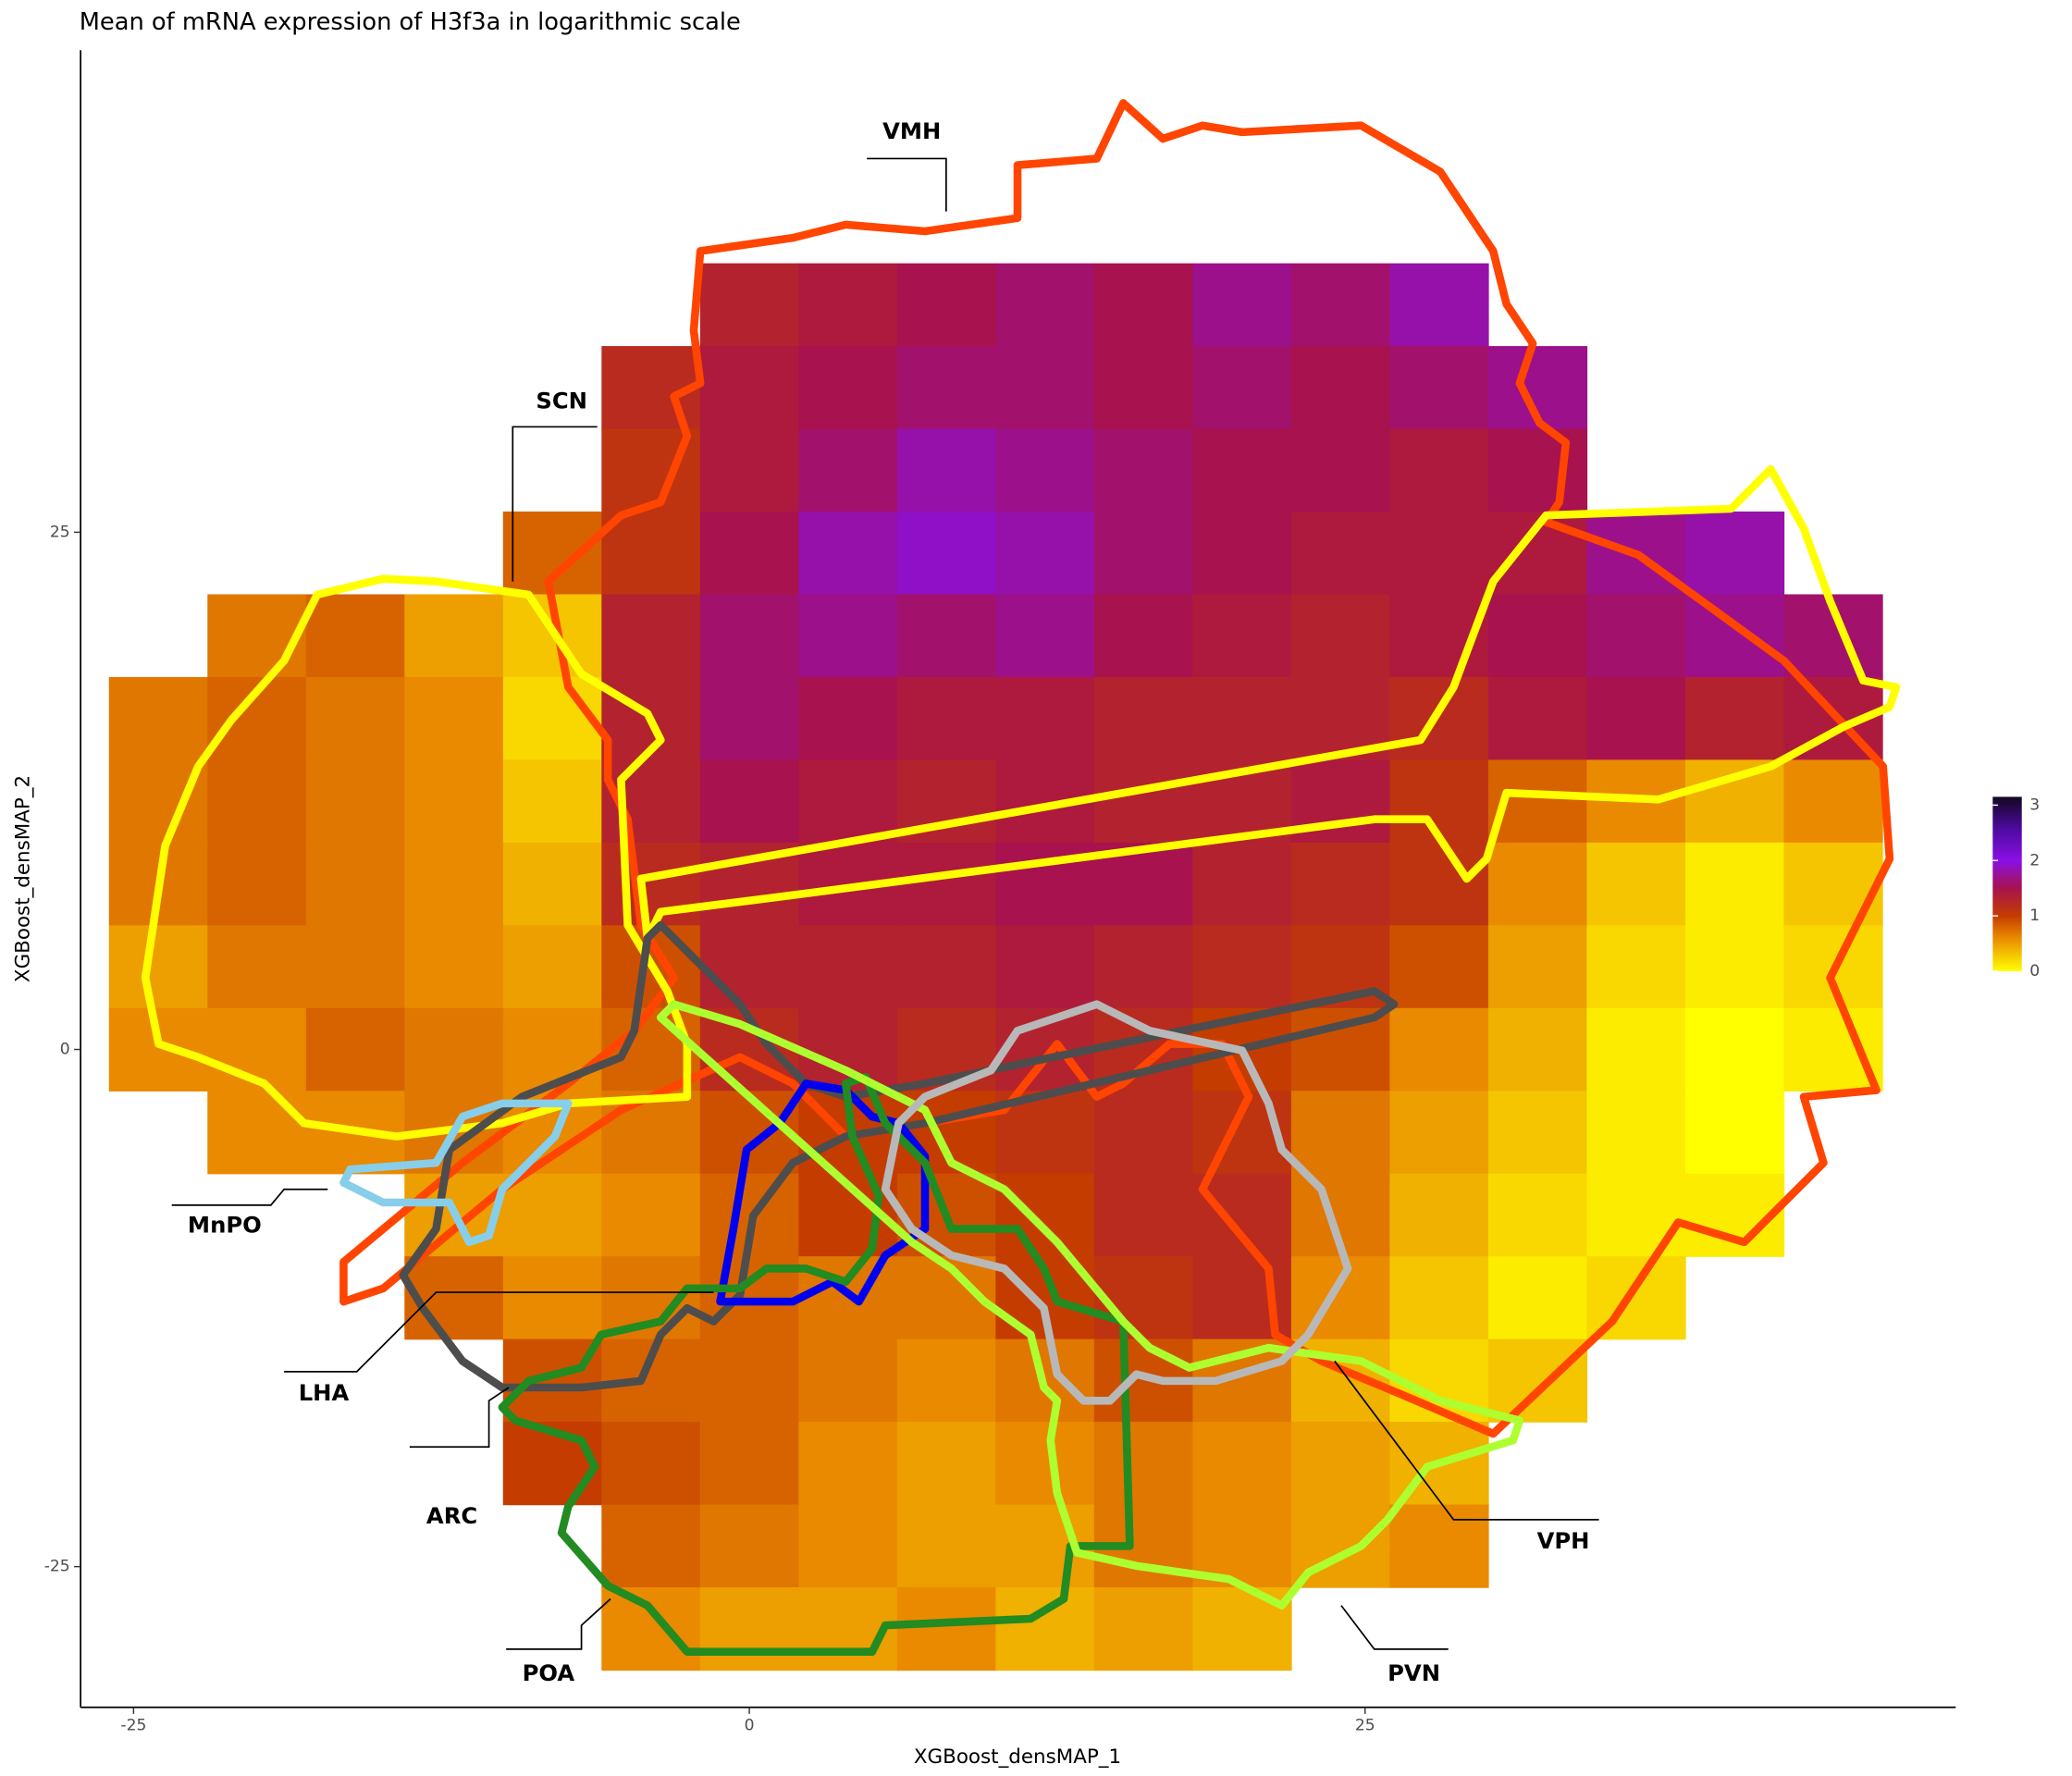  Describe the element at coordinates (57, 1567) in the screenshot. I see `y-tick-label: -25` at that location.